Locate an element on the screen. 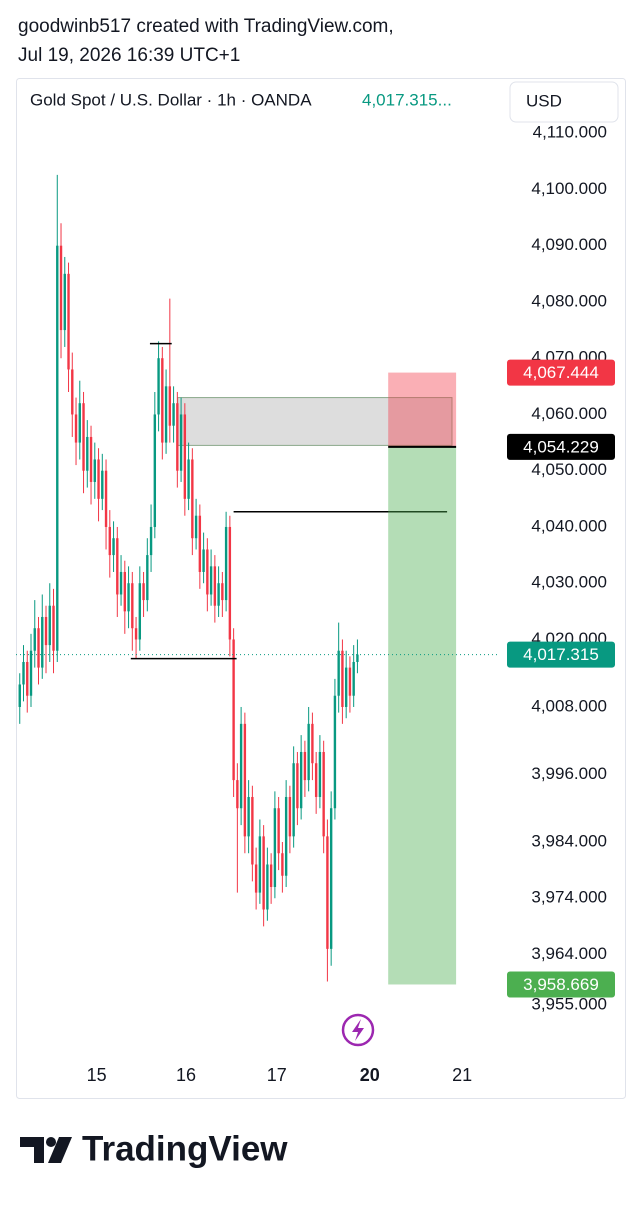 Image resolution: width=642 pixels, height=1205 pixels. y-tick-label: 4,110.000 is located at coordinates (570, 132).